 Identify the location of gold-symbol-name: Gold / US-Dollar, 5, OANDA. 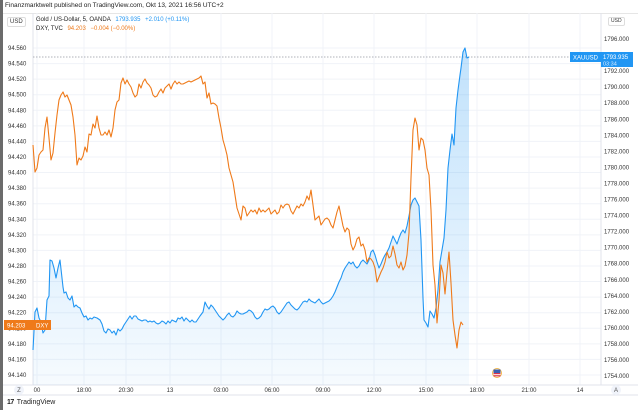
(73, 20).